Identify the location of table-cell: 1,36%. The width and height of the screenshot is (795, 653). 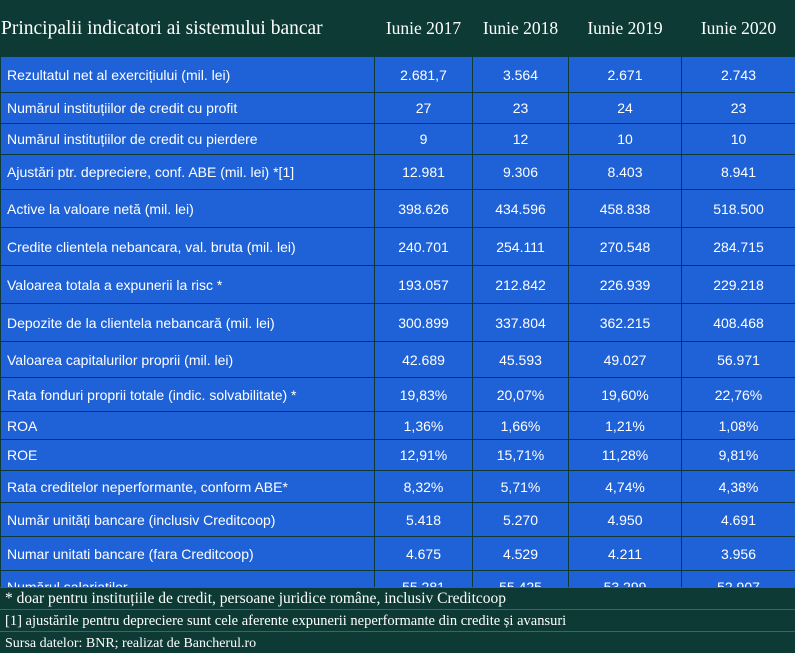
(424, 426).